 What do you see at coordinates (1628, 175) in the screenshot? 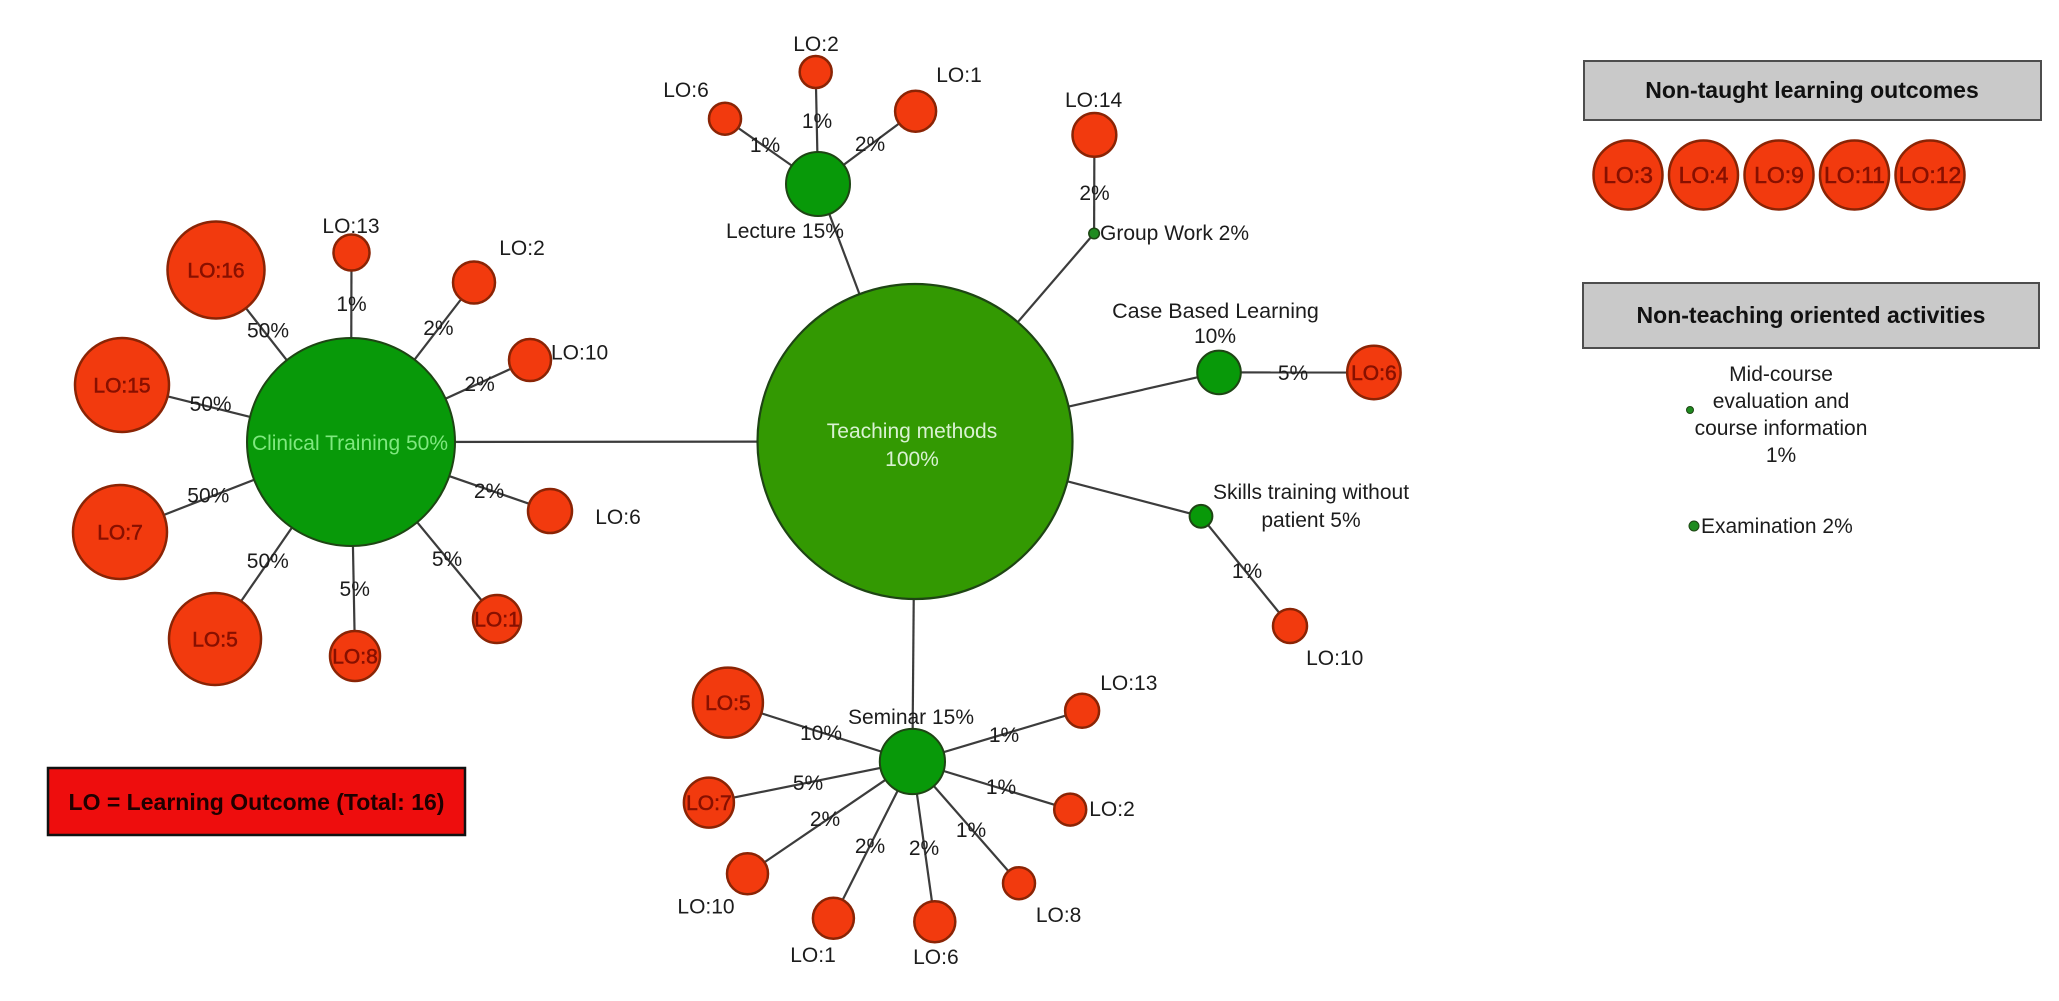
I see `svg-text: LO:3` at bounding box center [1628, 175].